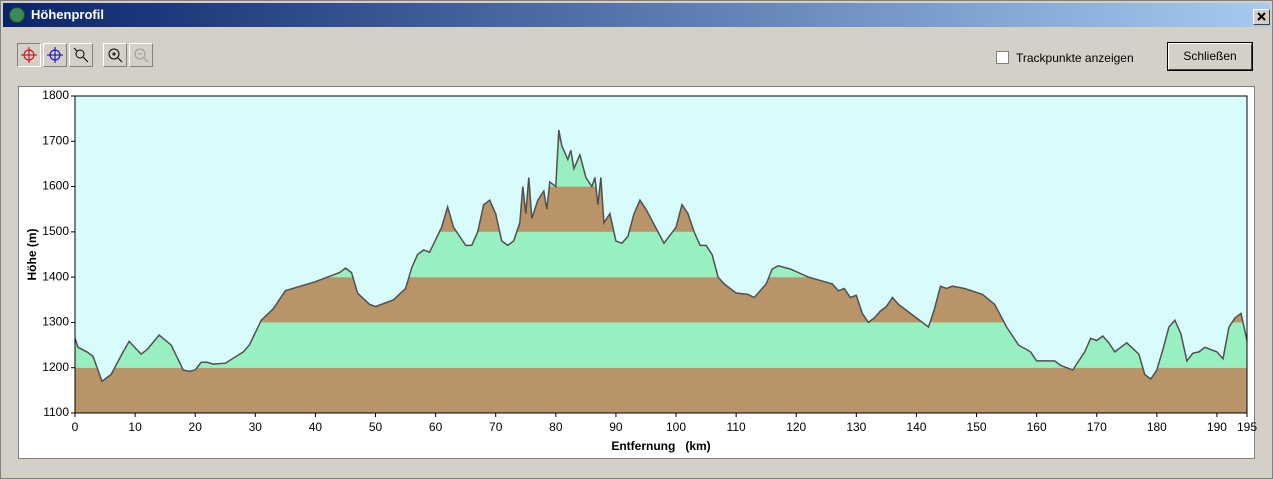 This screenshot has width=1273, height=479. Describe the element at coordinates (661, 390) in the screenshot. I see `elevation-band` at that location.